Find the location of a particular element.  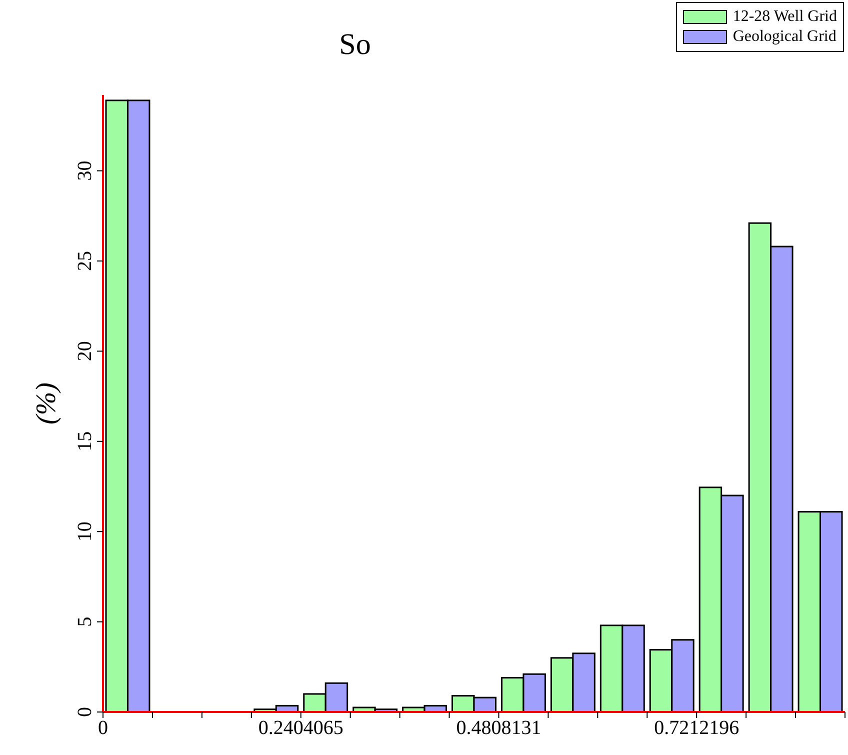

y-tick-label: 20 is located at coordinates (85, 351).